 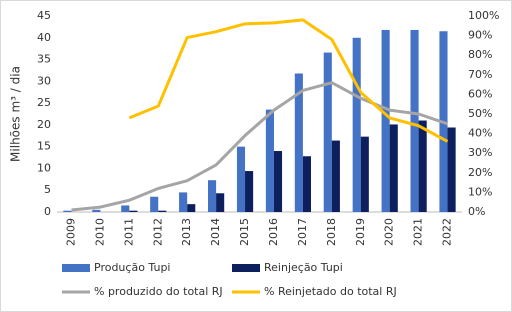 I want to click on x-tick-label: 2018, so click(x=331, y=232).